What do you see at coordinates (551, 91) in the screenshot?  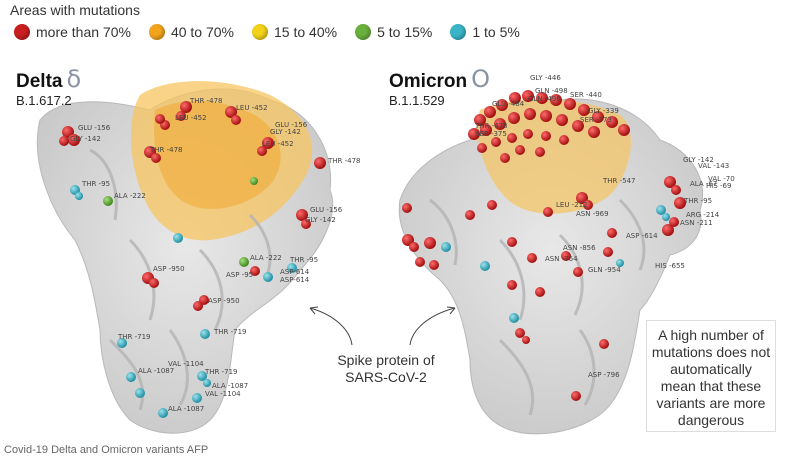 I see `residue-label: GLN -498` at bounding box center [551, 91].